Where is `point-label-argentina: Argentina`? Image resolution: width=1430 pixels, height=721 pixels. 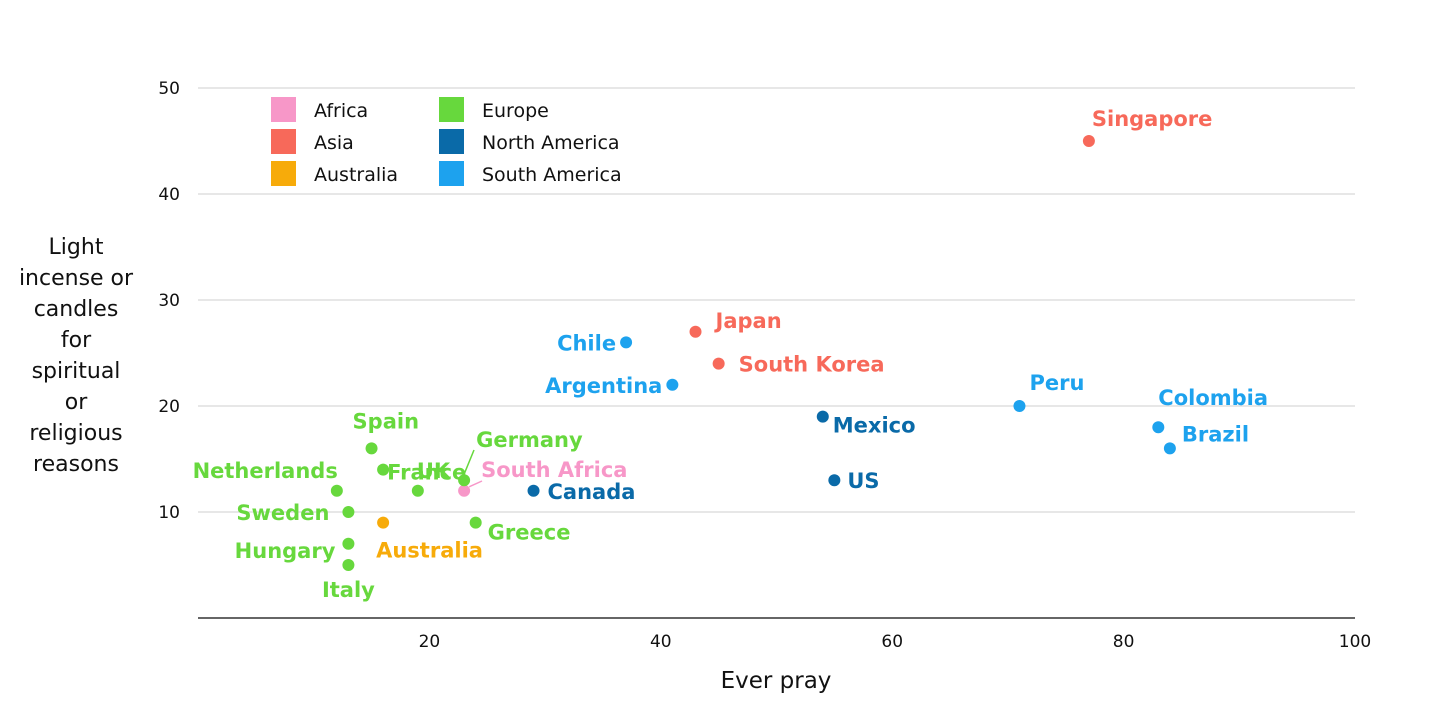 point-label-argentina: Argentina is located at coordinates (603, 386).